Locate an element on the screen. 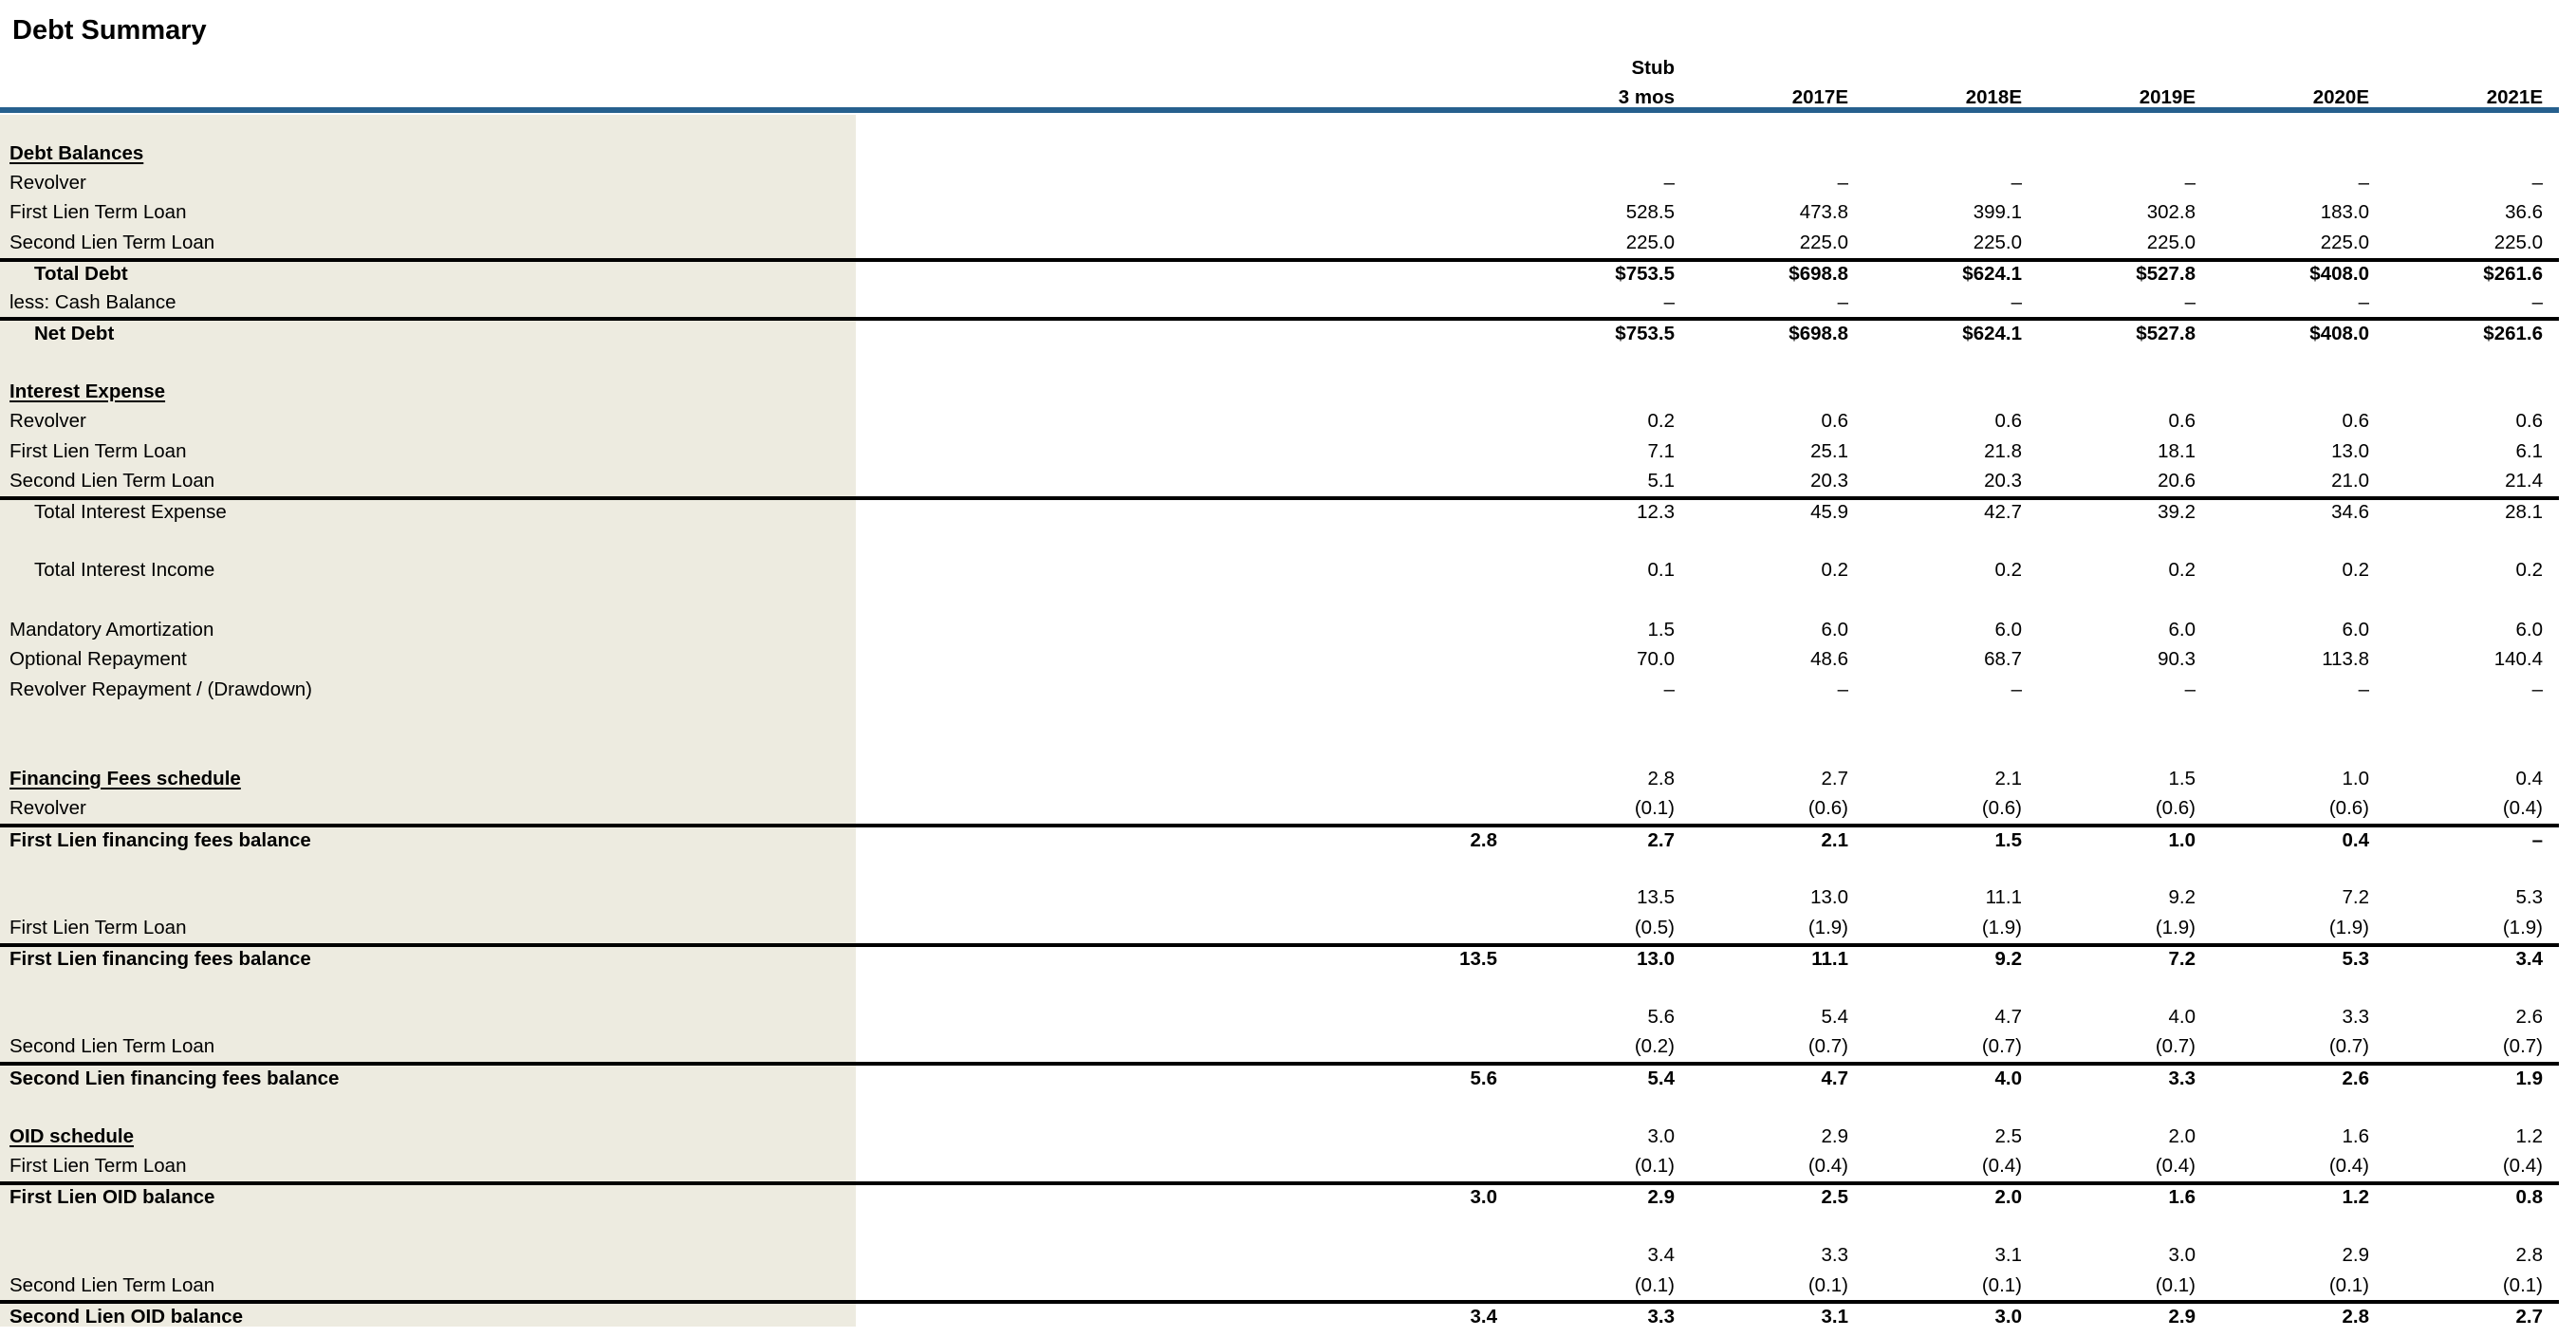 The width and height of the screenshot is (2576, 1337). cell-value: 12.3 is located at coordinates (1656, 512).